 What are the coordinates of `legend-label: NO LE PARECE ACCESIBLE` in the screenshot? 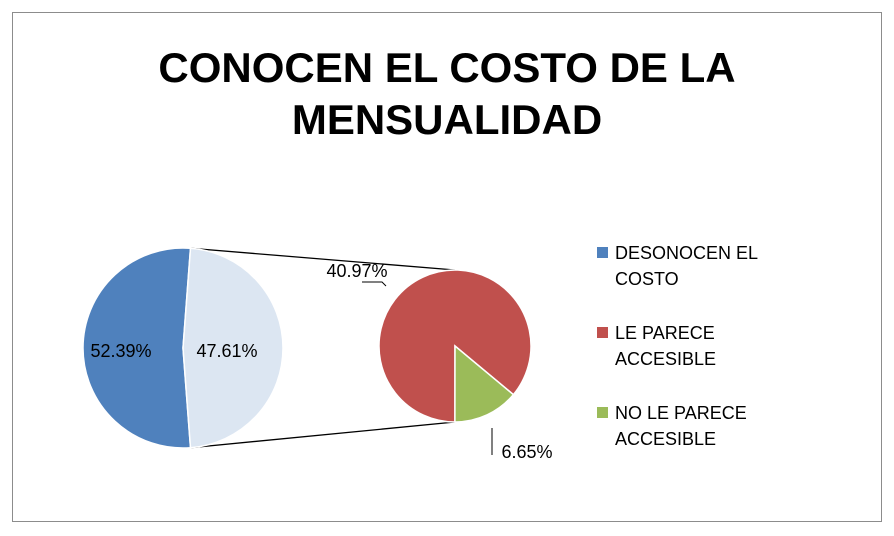 It's located at (681, 426).